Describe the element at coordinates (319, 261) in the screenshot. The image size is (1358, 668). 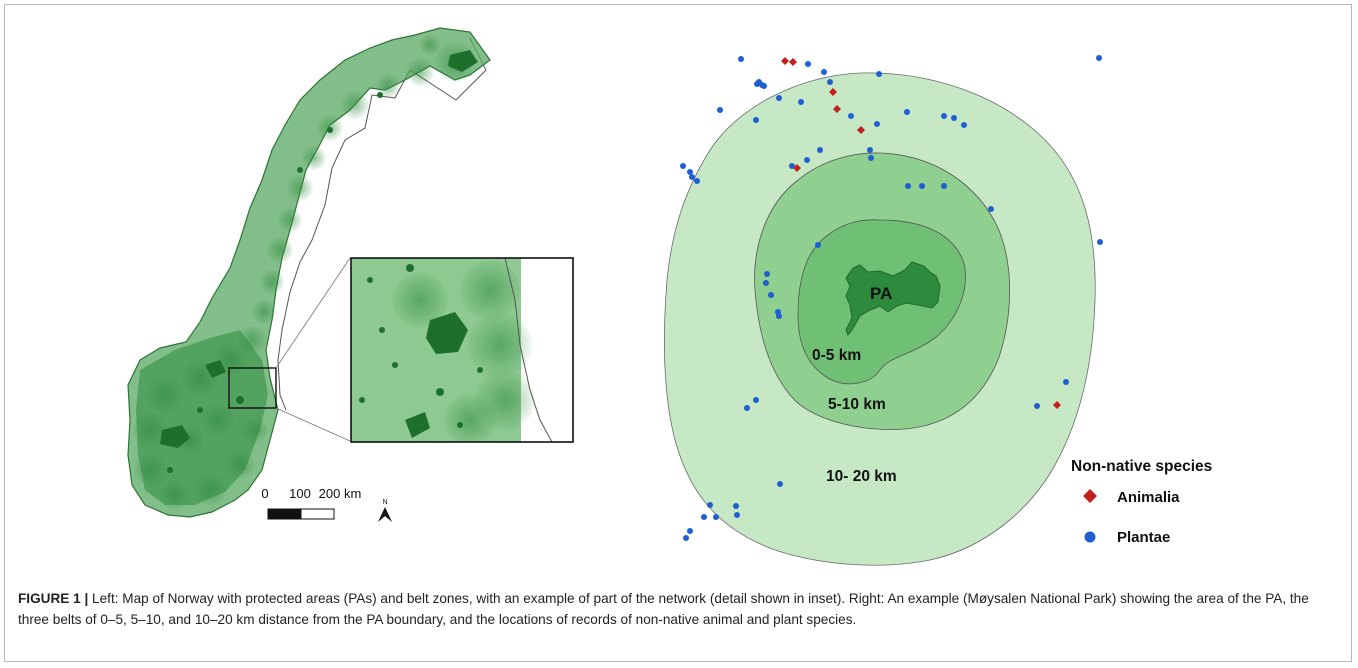
I see `protected-area-patches` at that location.